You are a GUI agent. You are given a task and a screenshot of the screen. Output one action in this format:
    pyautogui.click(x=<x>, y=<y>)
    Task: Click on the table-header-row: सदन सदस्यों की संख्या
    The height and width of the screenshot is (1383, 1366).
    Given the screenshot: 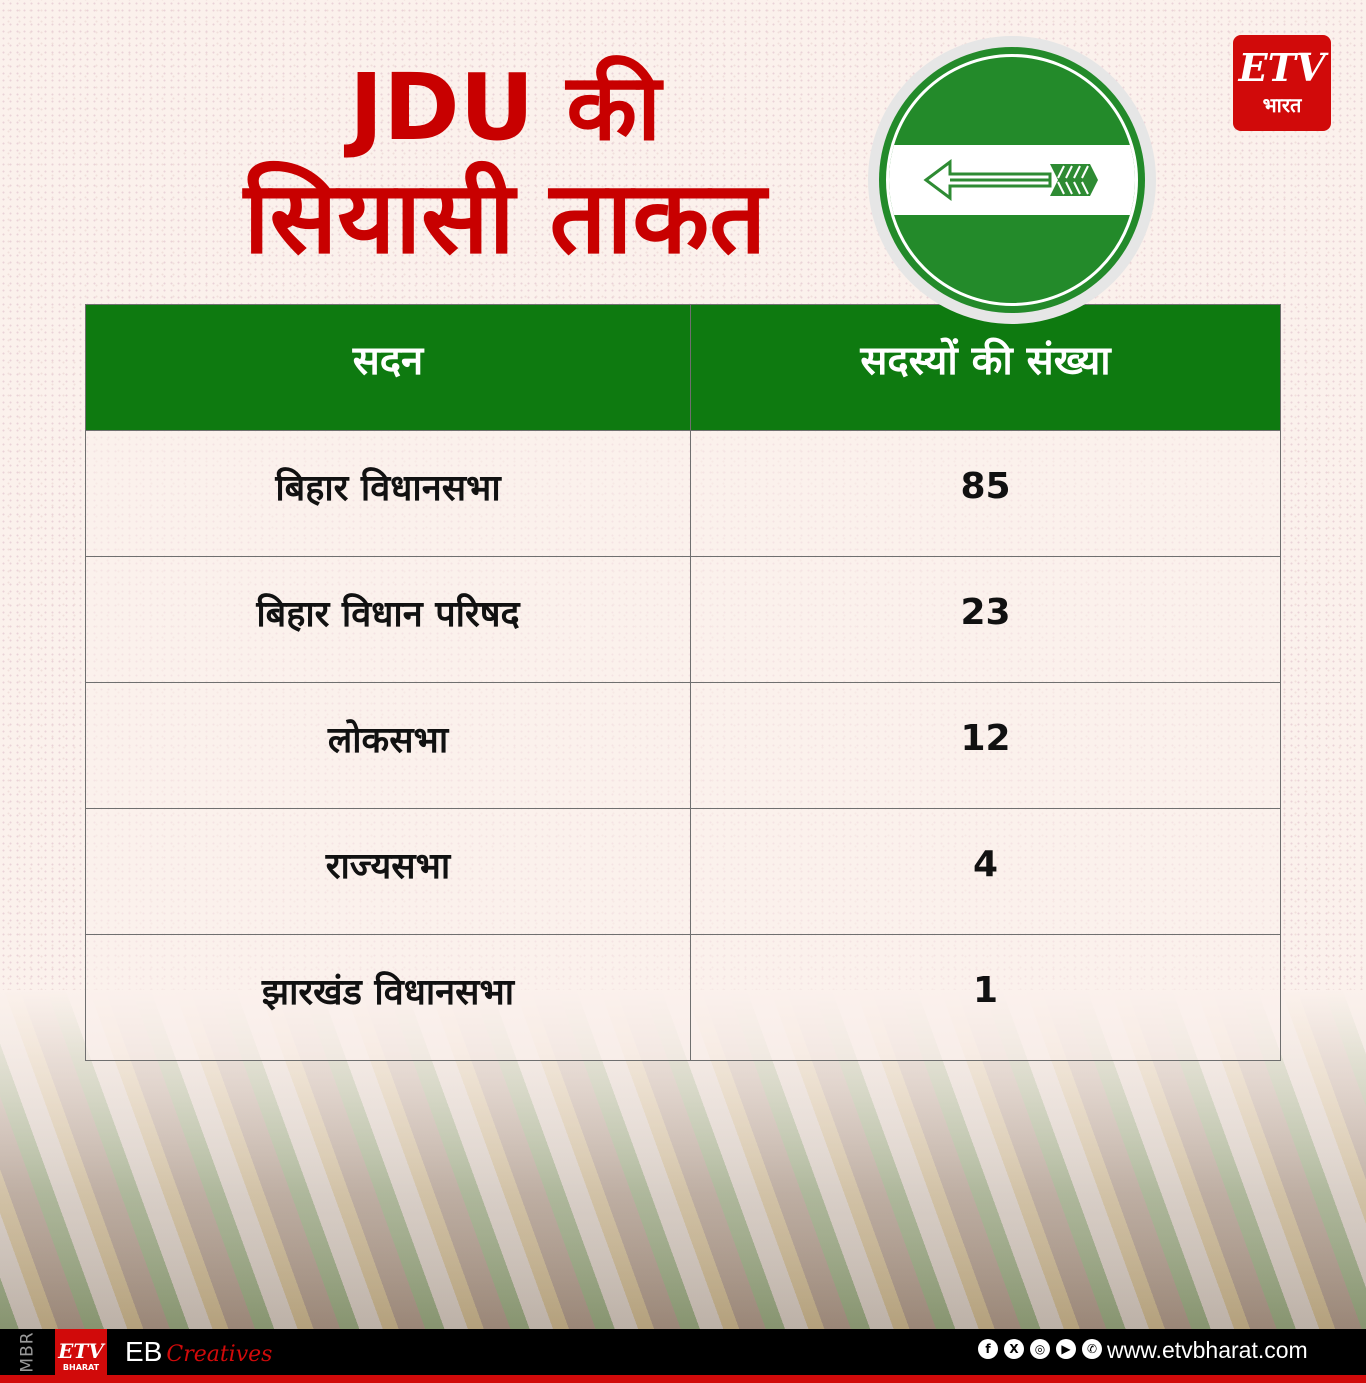 What is the action you would take?
    pyautogui.click(x=683, y=367)
    